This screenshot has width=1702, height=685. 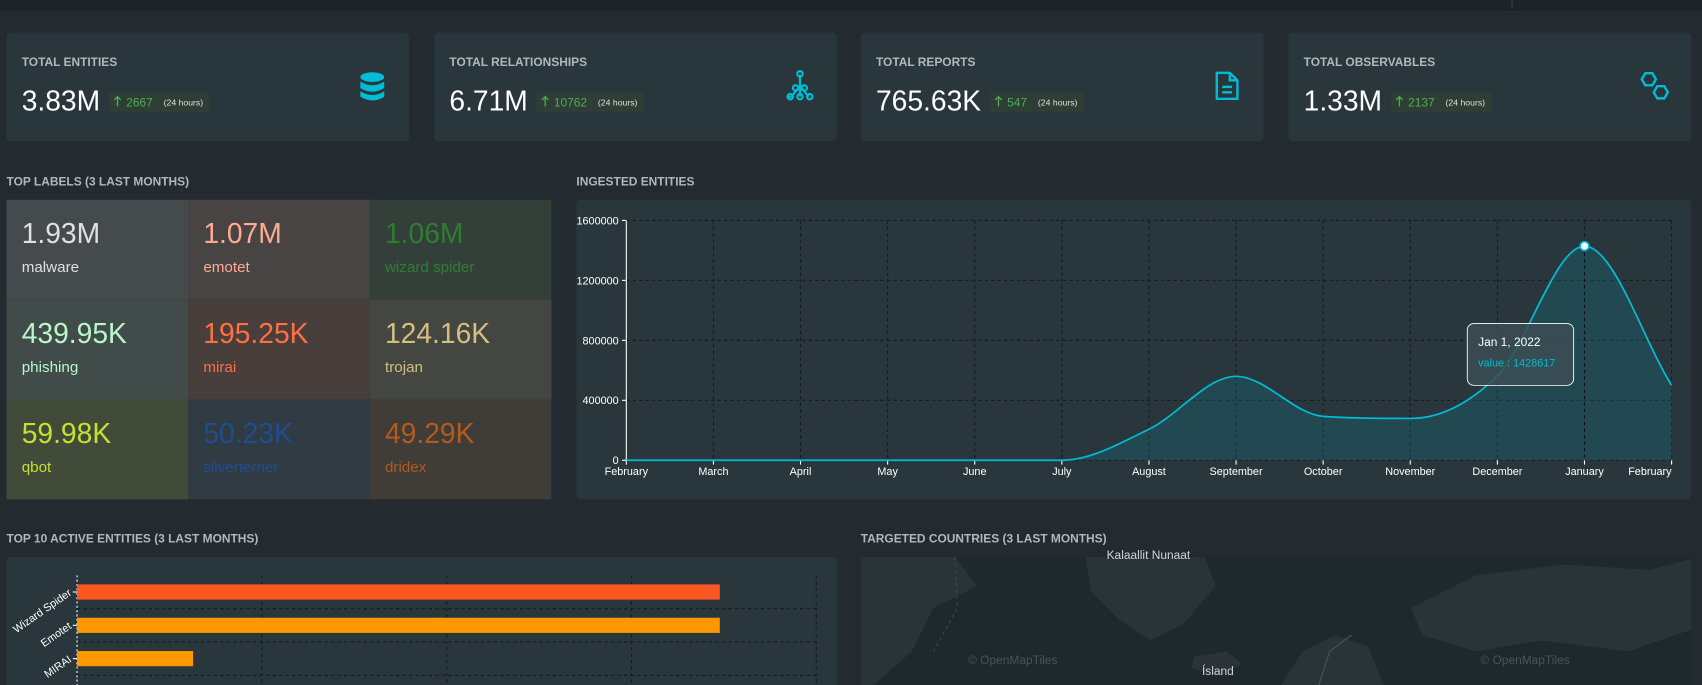 I want to click on card-value: 3.83M, so click(x=61, y=101).